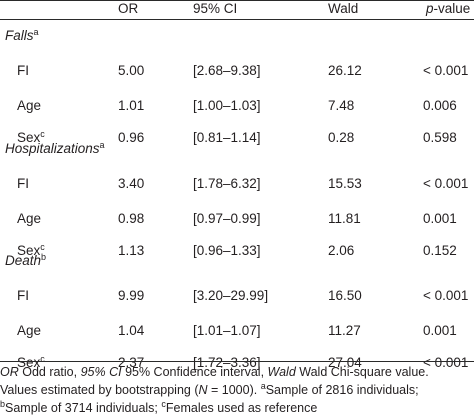  I want to click on header-or: OR, so click(128, 8).